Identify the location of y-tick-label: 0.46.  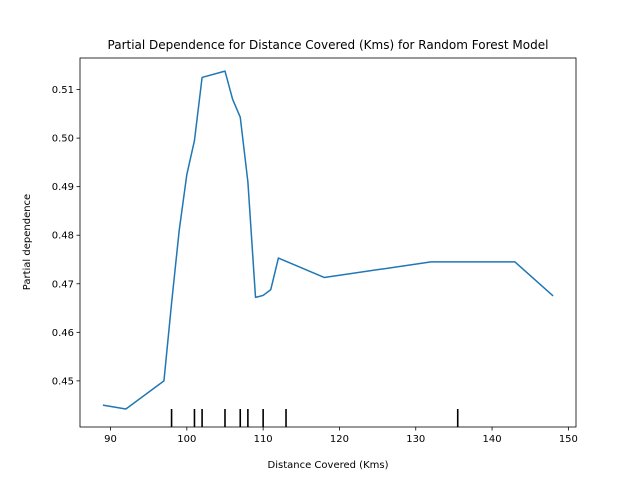
(63, 333).